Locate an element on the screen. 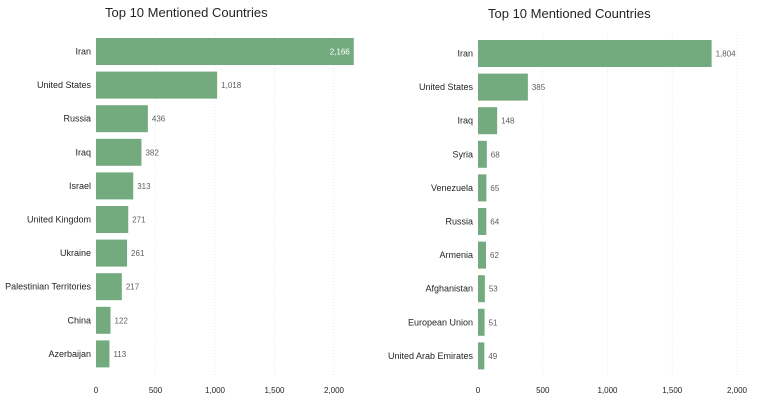 The image size is (768, 402). data-label: 385 is located at coordinates (539, 87).